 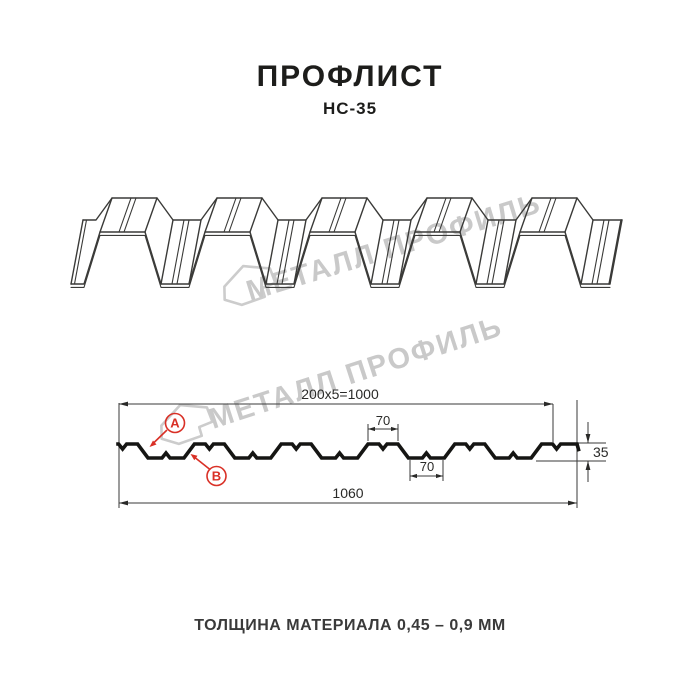 I want to click on profile-outline, so click(x=348, y=451).